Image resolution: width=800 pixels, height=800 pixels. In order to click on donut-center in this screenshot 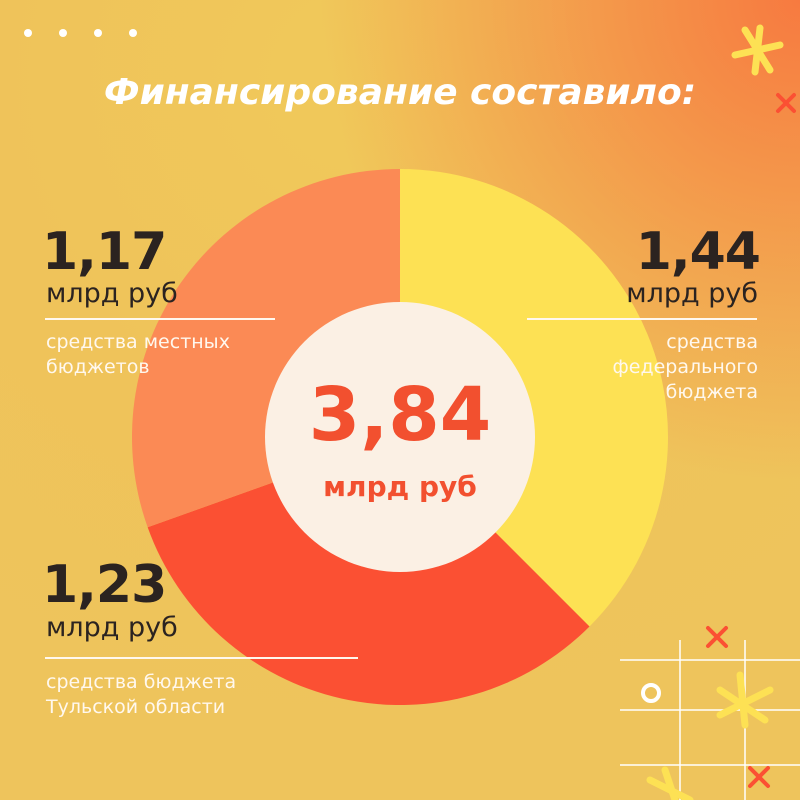, I will do `click(400, 437)`.